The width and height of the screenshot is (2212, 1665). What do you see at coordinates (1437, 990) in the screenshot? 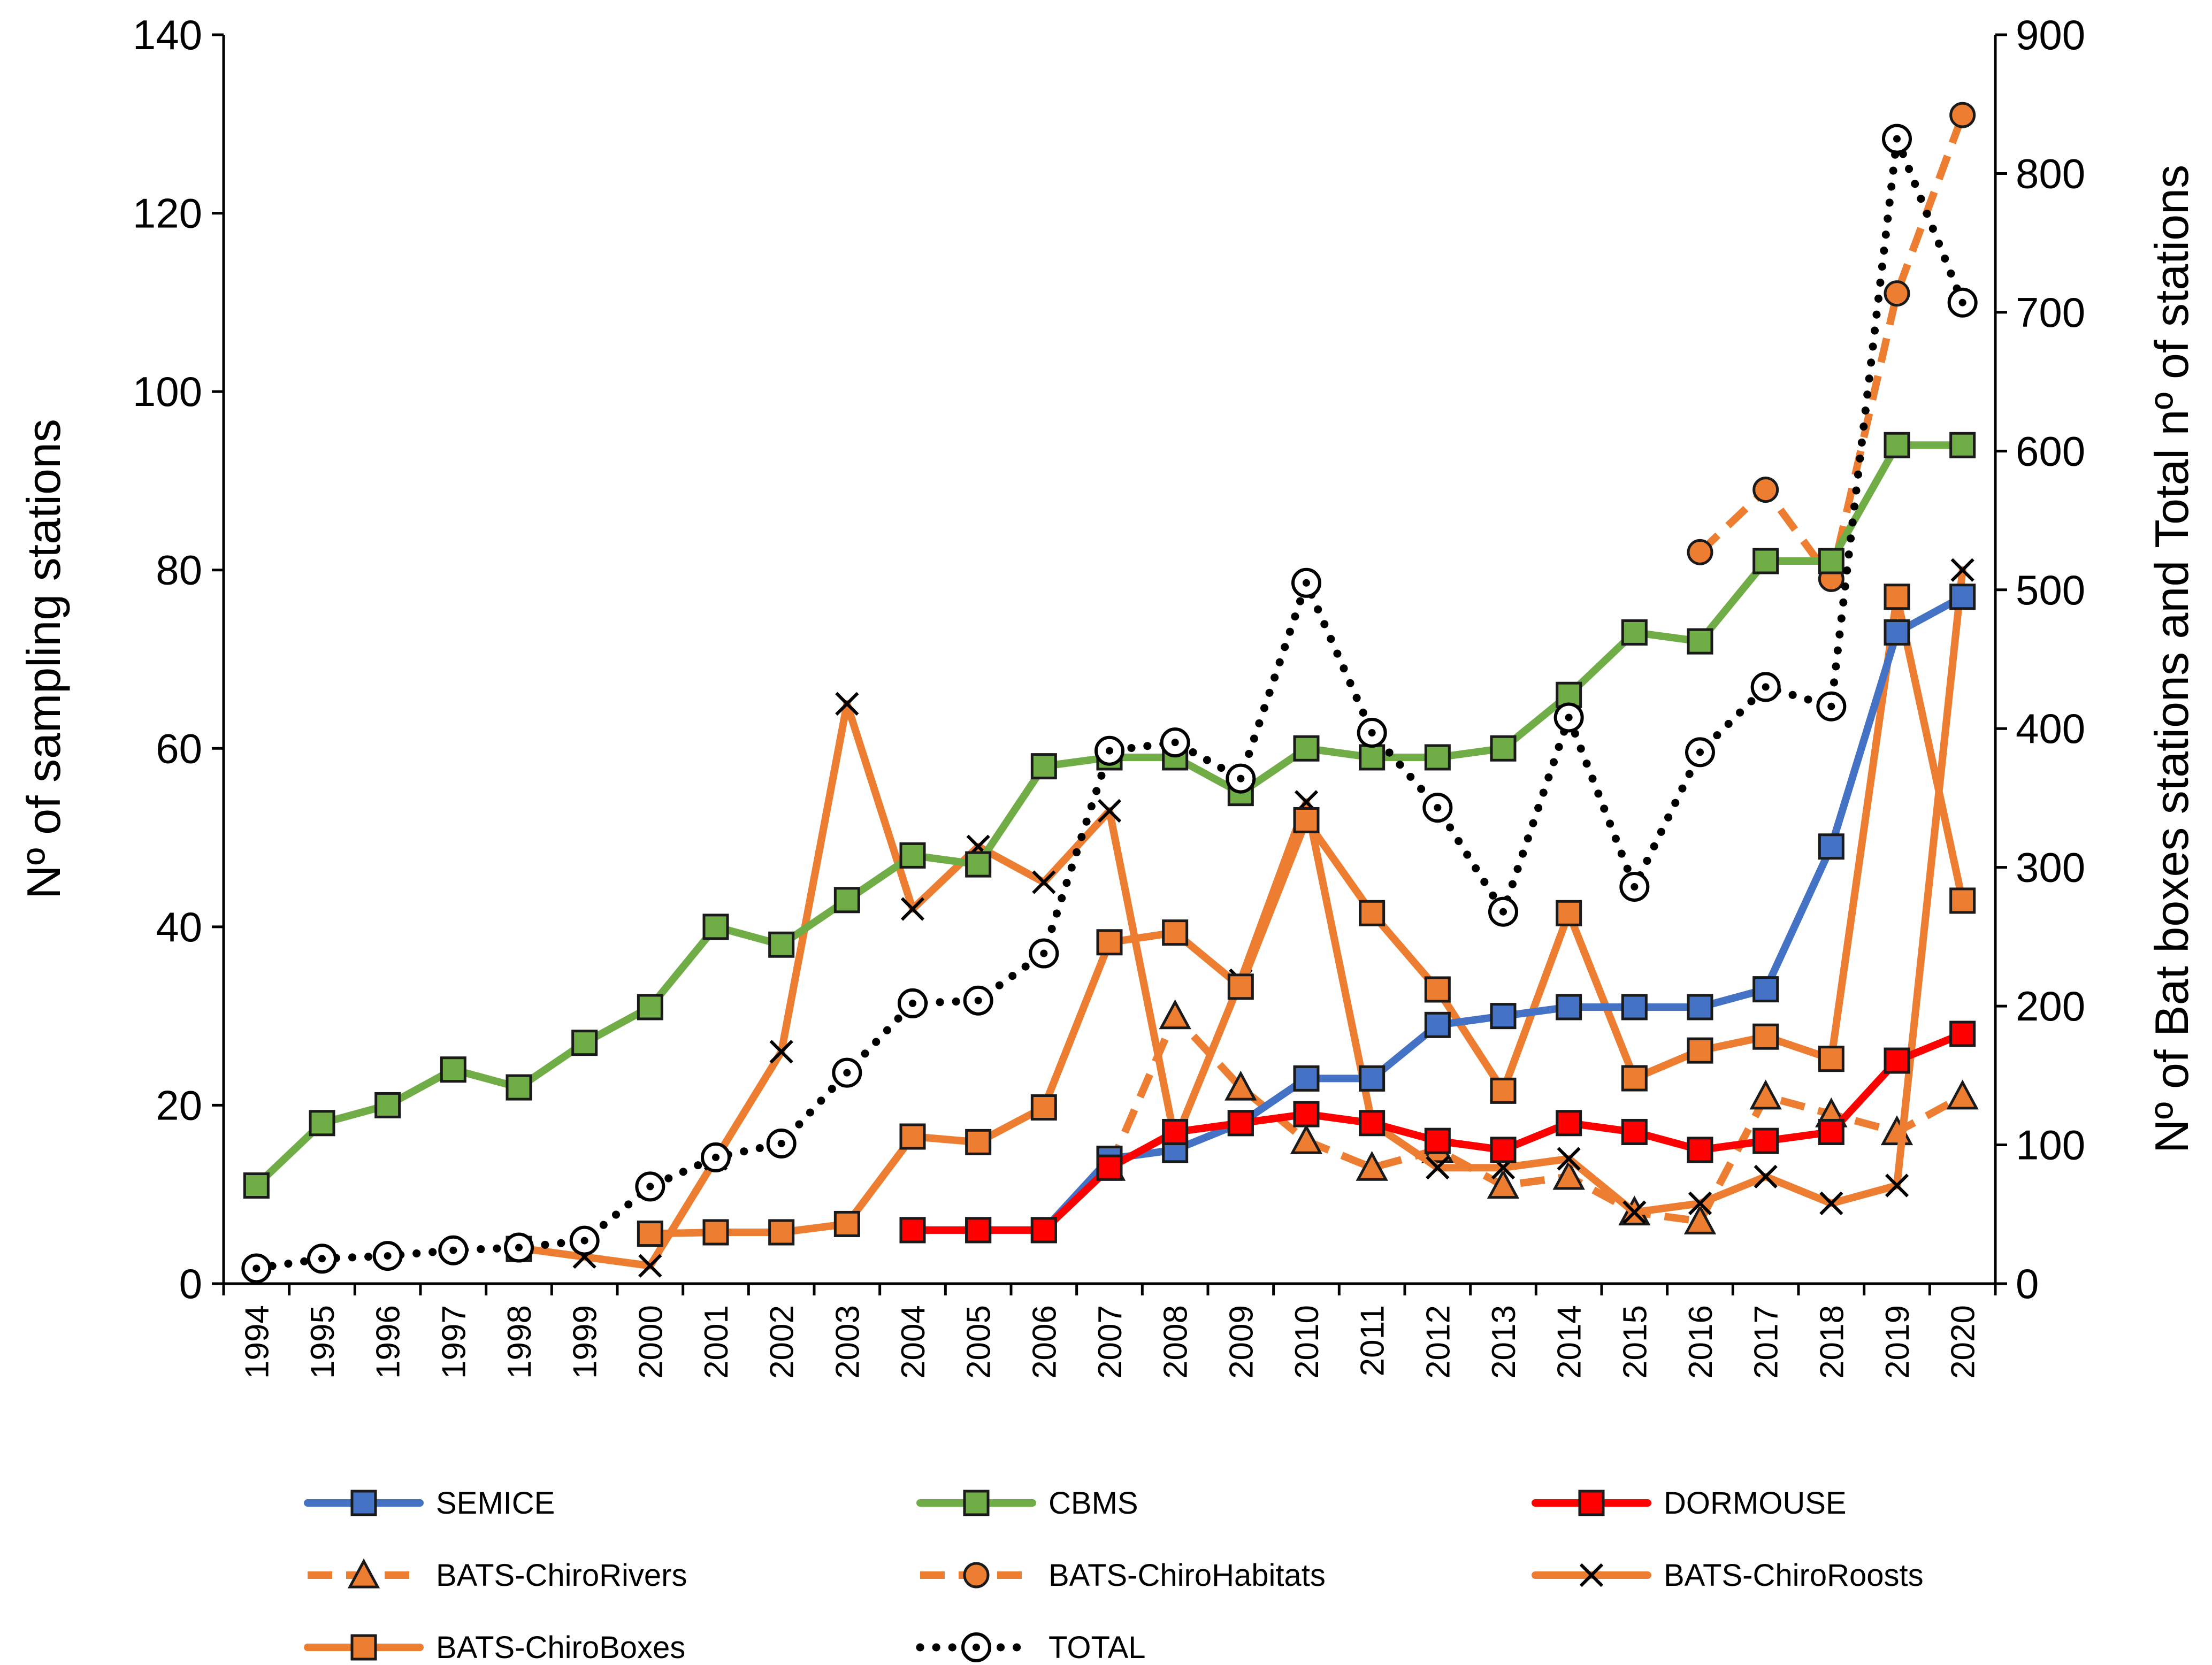
I see `point-bats-chiroboxes-2012` at bounding box center [1437, 990].